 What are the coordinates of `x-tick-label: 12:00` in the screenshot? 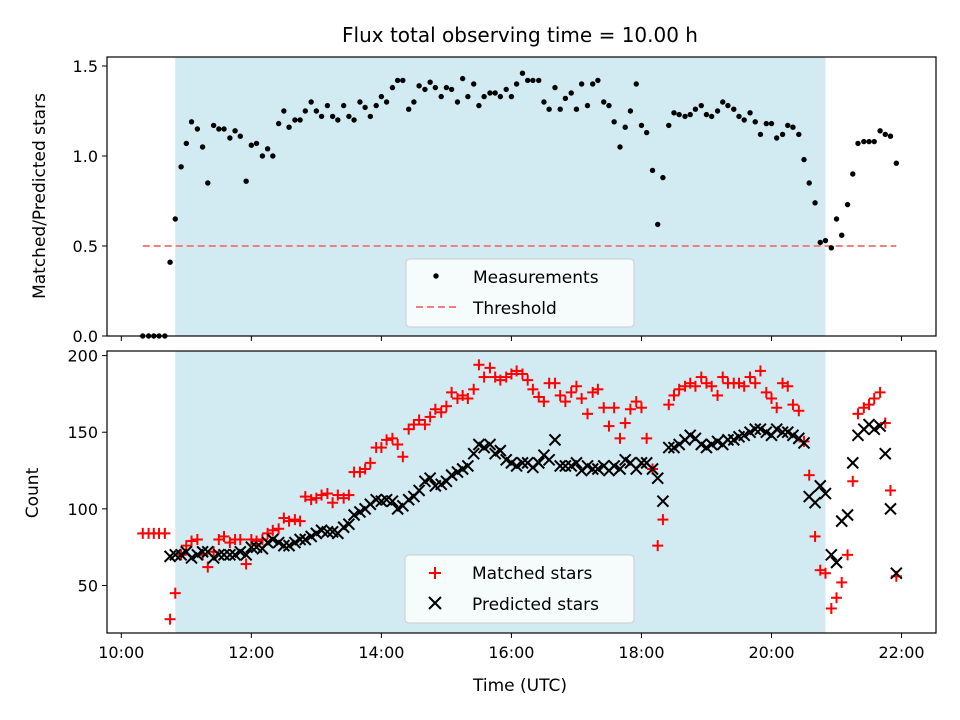 It's located at (251, 652).